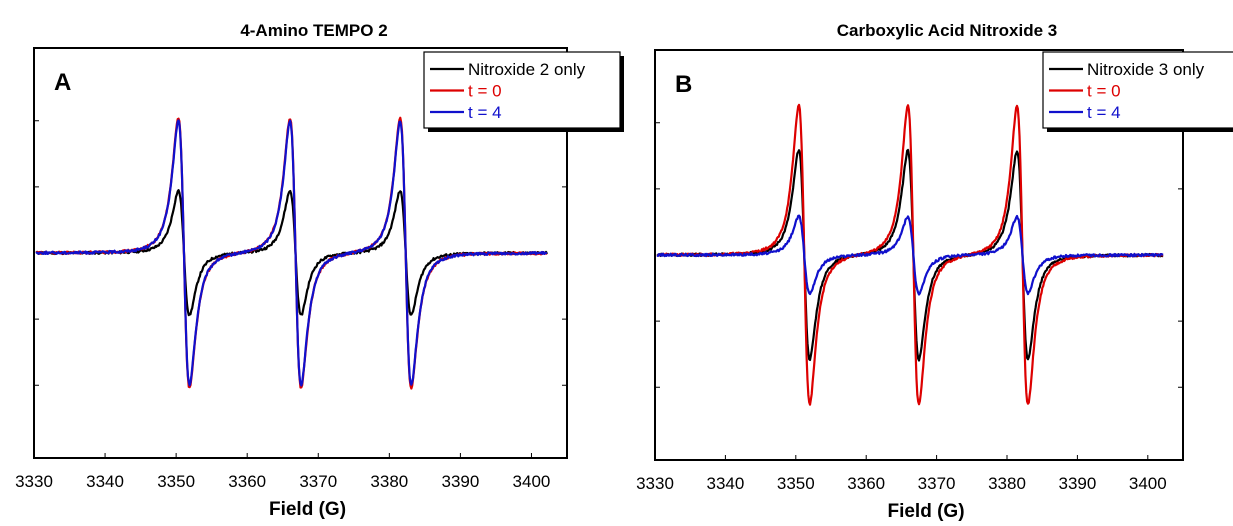  I want to click on legend: Nitroxide 2 only t = 0 t = 4, so click(523, 91).